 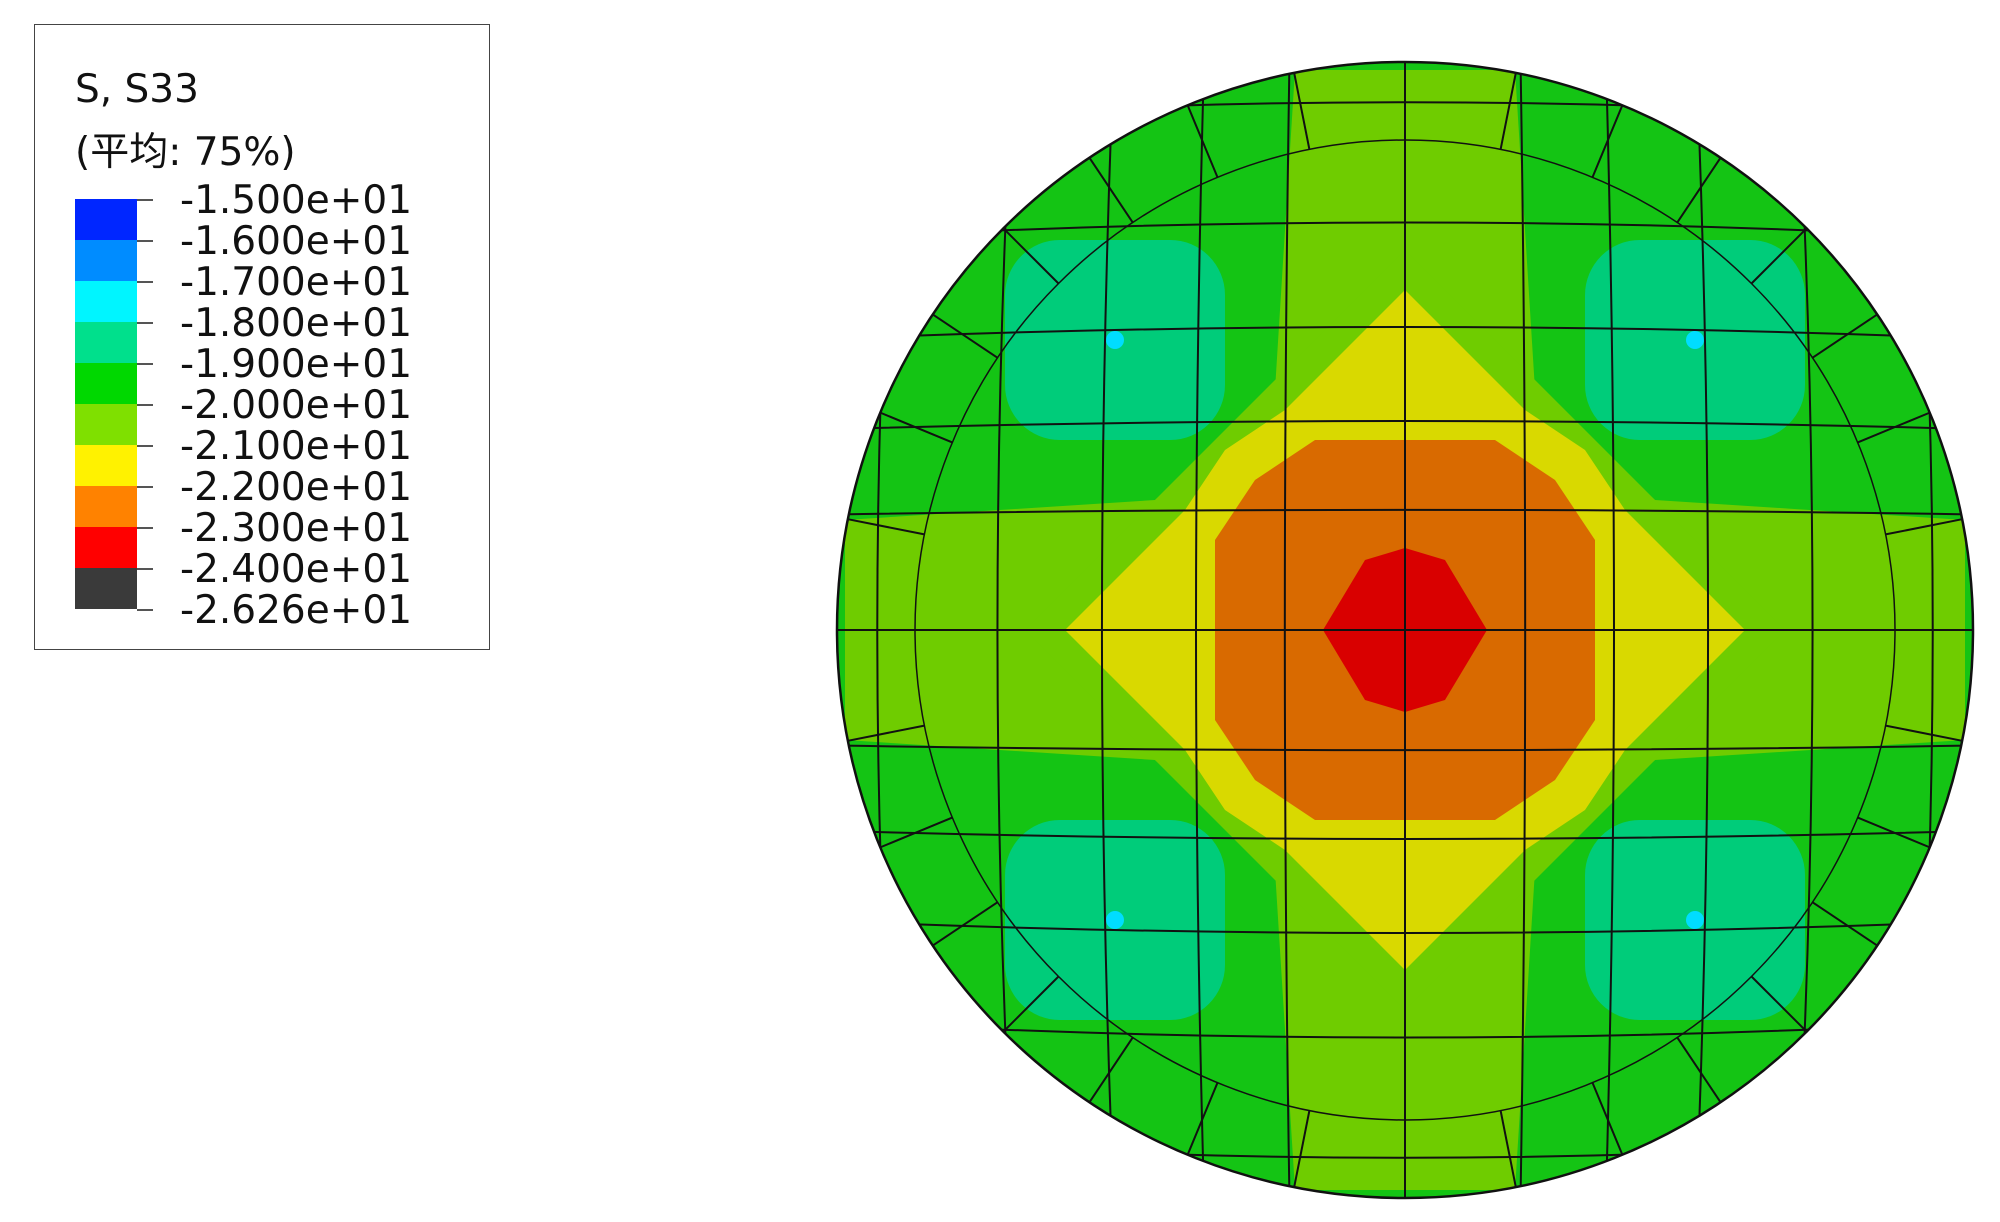 What do you see at coordinates (296, 200) in the screenshot?
I see `legend-tick-label: -1.500e+01` at bounding box center [296, 200].